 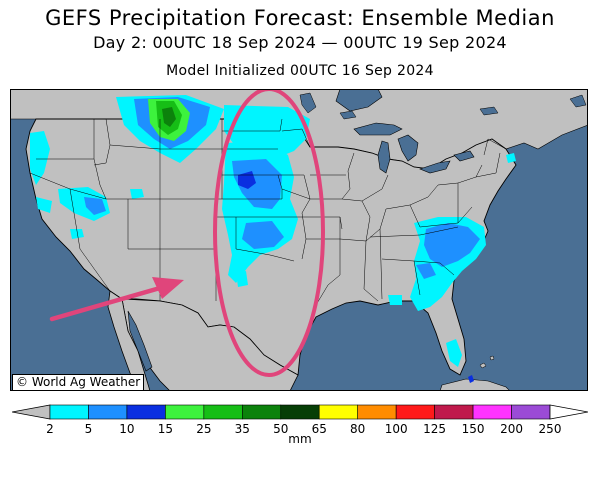 I want to click on copyright-credit: © World Ag Weather, so click(x=78, y=382).